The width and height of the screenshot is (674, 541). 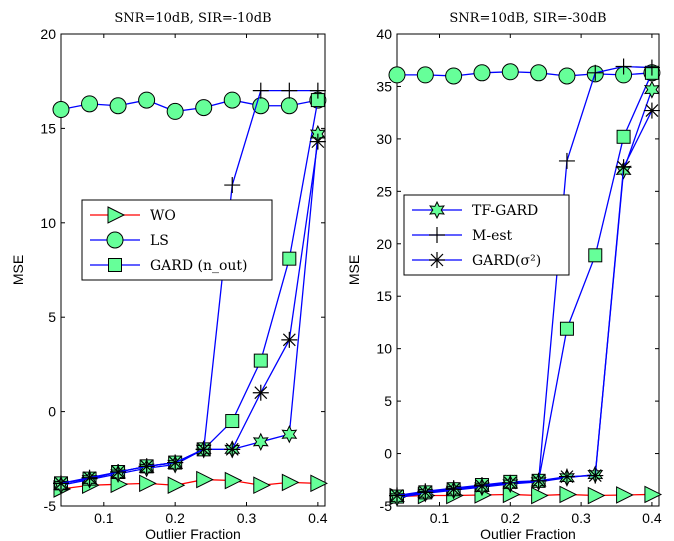 What do you see at coordinates (133, 215) in the screenshot?
I see `legend-item: WO` at bounding box center [133, 215].